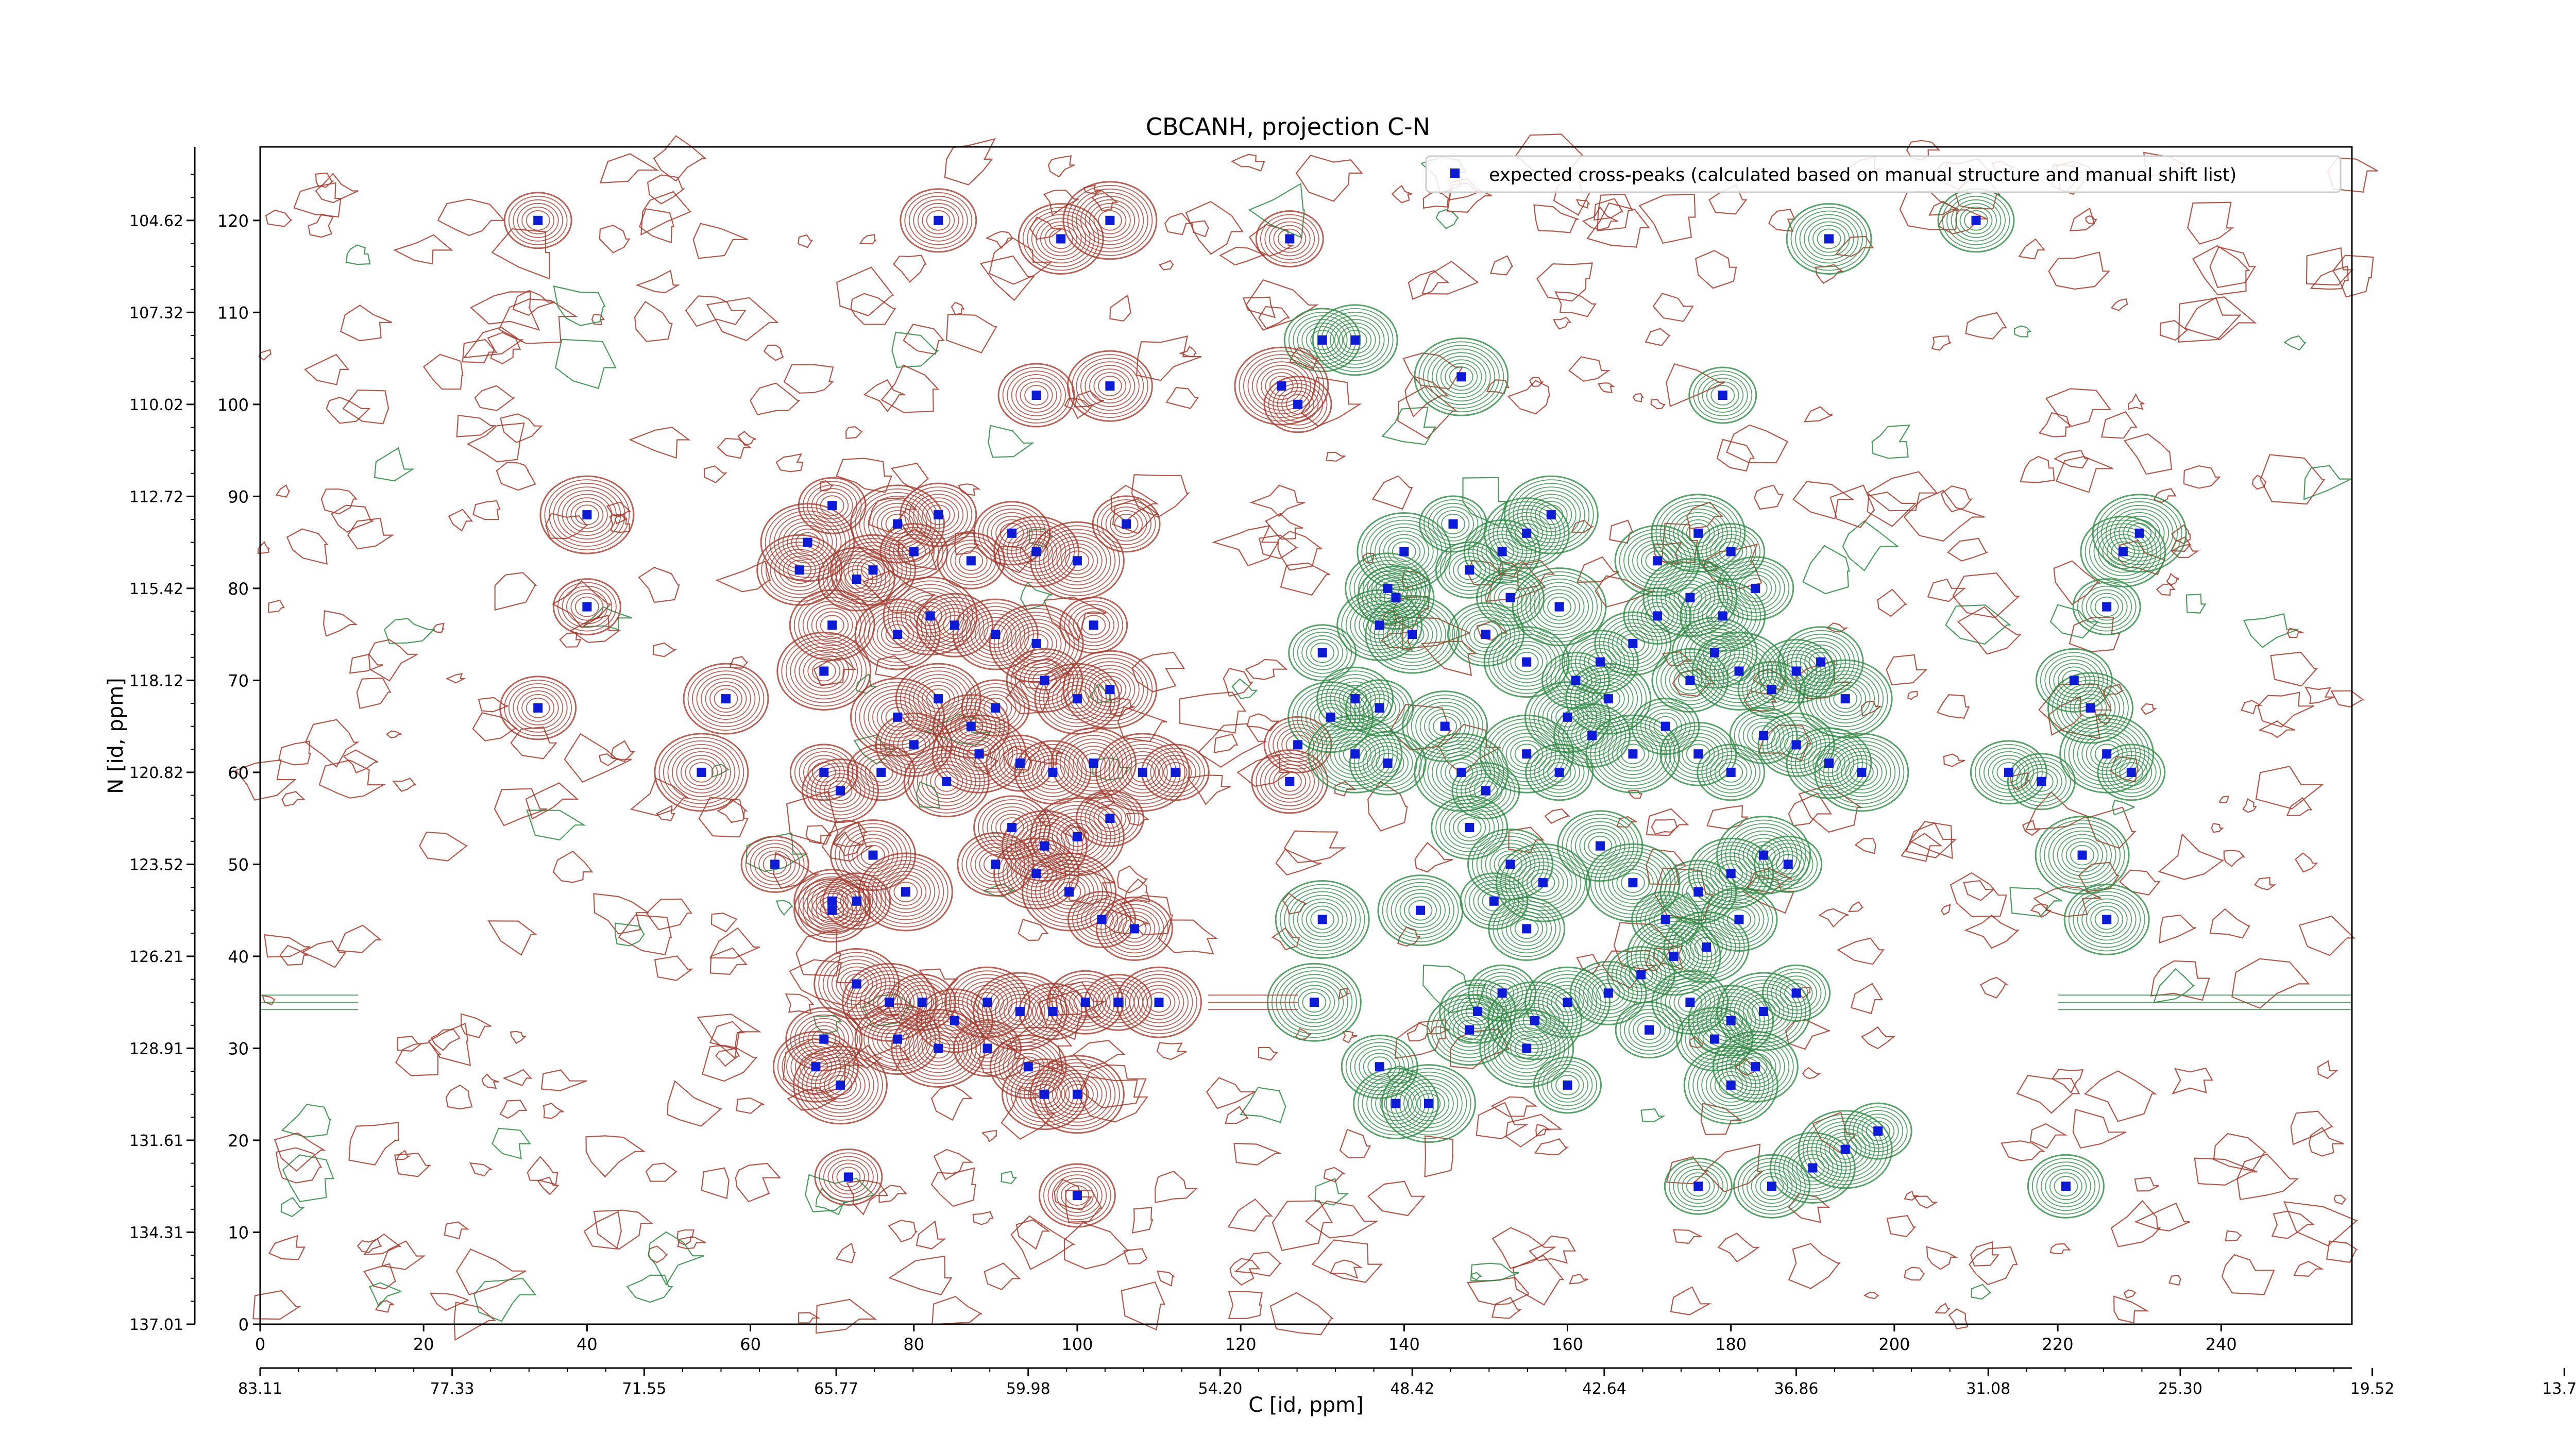  I want to click on x-tick-label: 220, so click(2058, 1344).